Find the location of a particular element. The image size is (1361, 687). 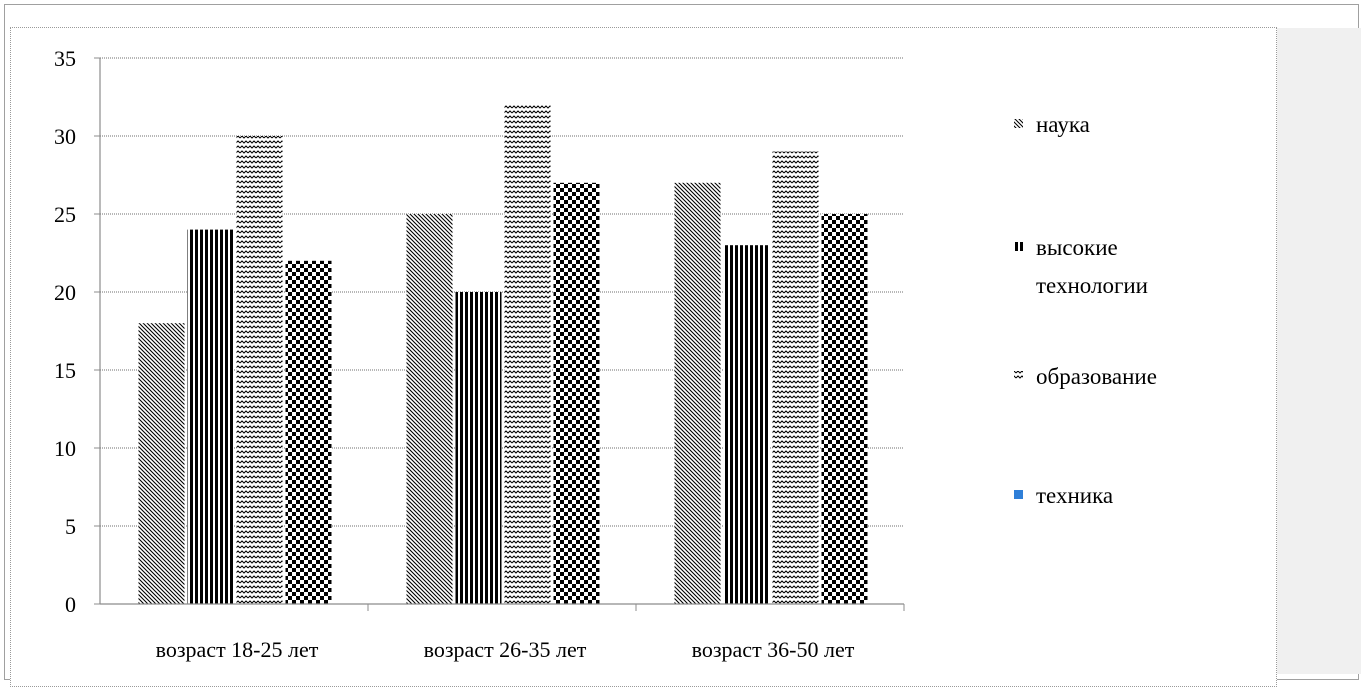

y-tick-label: 25 is located at coordinates (65, 214).